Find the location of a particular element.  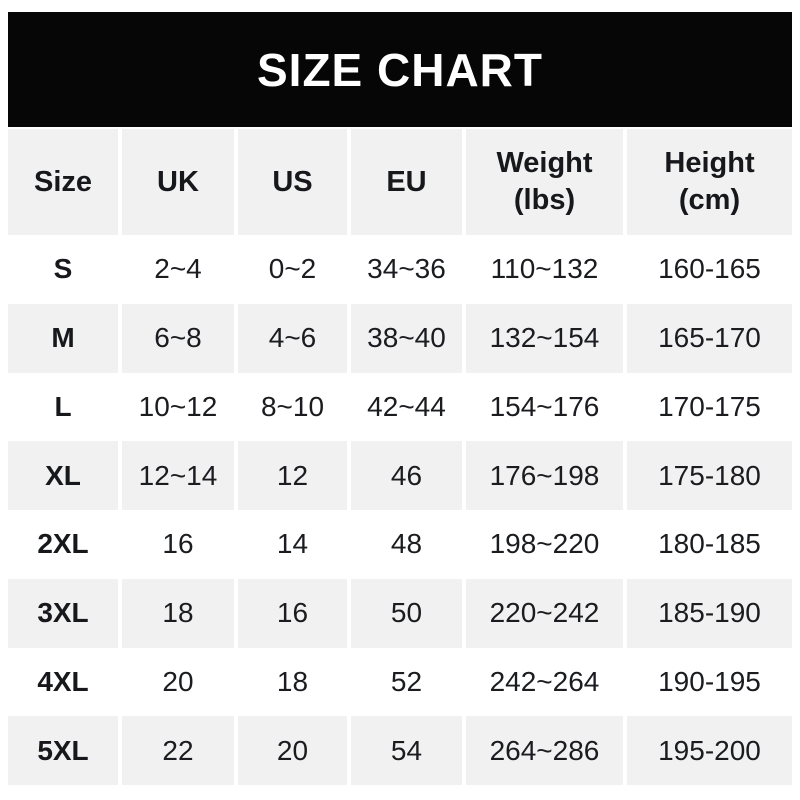

title-banner: SIZE CHART is located at coordinates (400, 69).